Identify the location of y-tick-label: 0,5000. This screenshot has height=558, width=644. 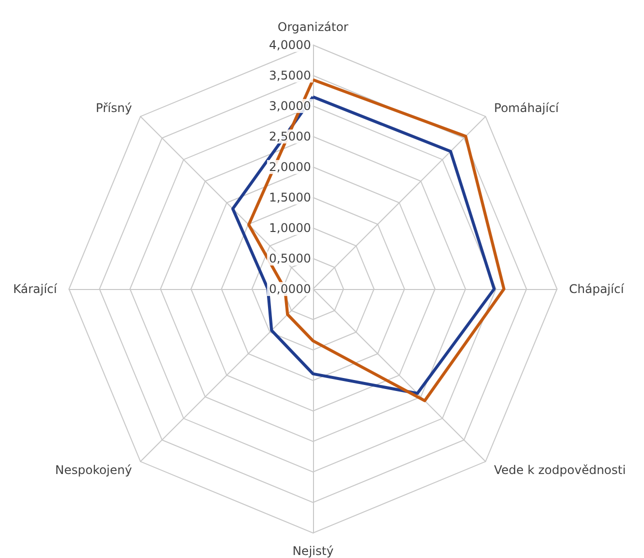
(290, 259).